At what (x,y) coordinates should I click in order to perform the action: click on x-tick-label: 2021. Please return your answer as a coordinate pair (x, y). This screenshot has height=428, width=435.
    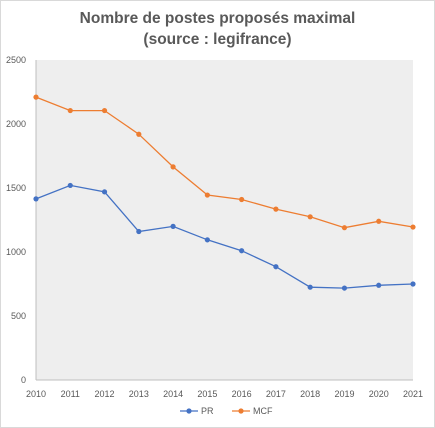
    Looking at the image, I should click on (413, 394).